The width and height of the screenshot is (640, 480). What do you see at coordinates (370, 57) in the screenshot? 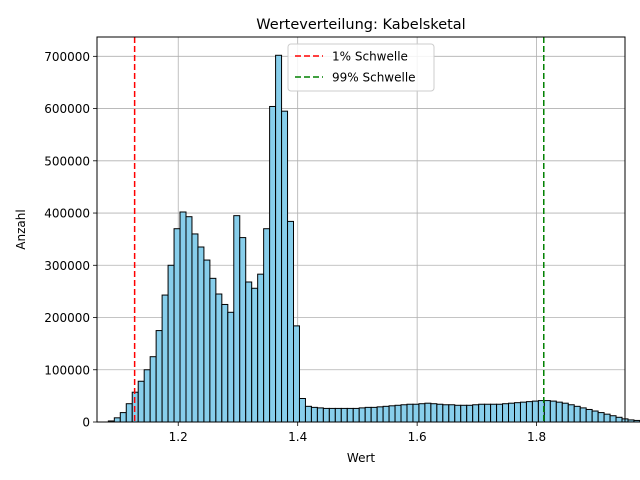
I see `legend-label-1pct: 1% Schwelle` at bounding box center [370, 57].